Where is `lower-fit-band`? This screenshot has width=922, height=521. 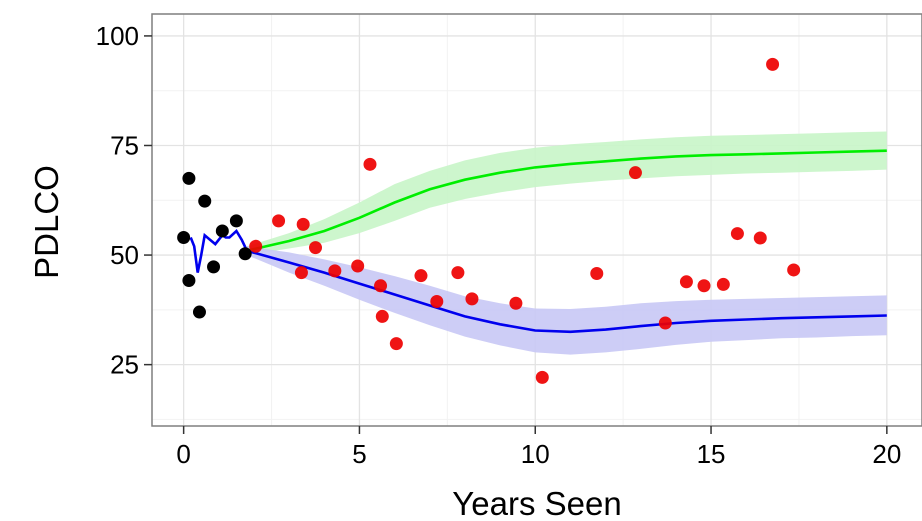
lower-fit-band is located at coordinates (566, 300).